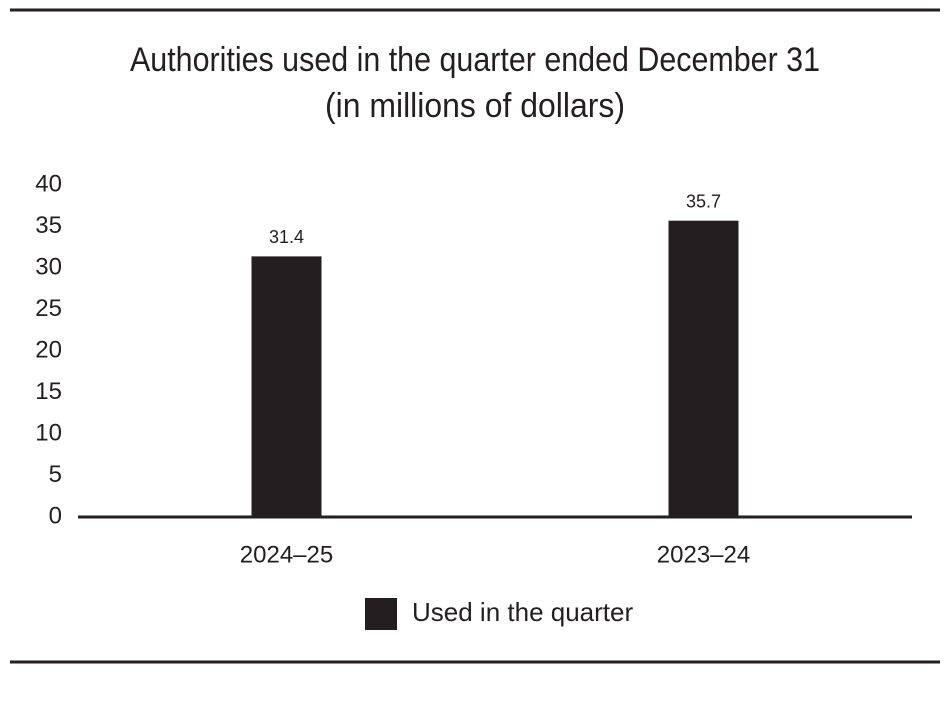  What do you see at coordinates (48, 391) in the screenshot?
I see `y-tick-label: 15` at bounding box center [48, 391].